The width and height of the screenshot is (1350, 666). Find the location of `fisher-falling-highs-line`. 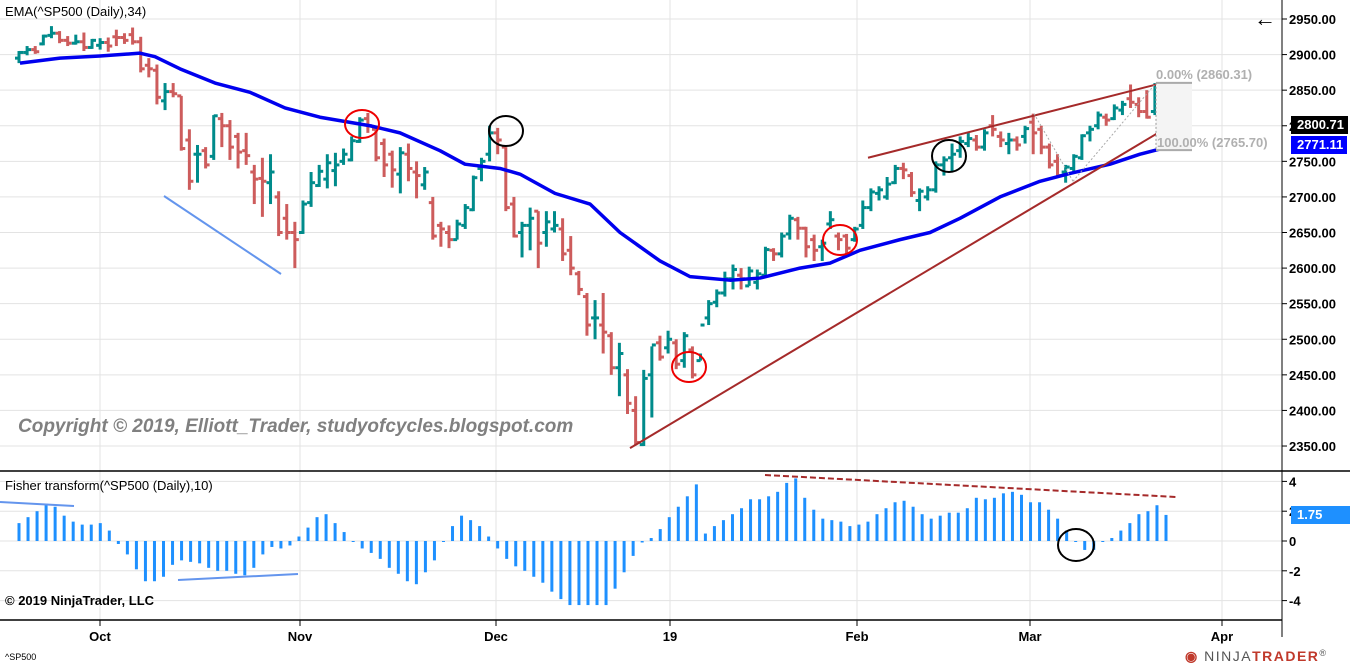

fisher-falling-highs-line is located at coordinates (970, 486).